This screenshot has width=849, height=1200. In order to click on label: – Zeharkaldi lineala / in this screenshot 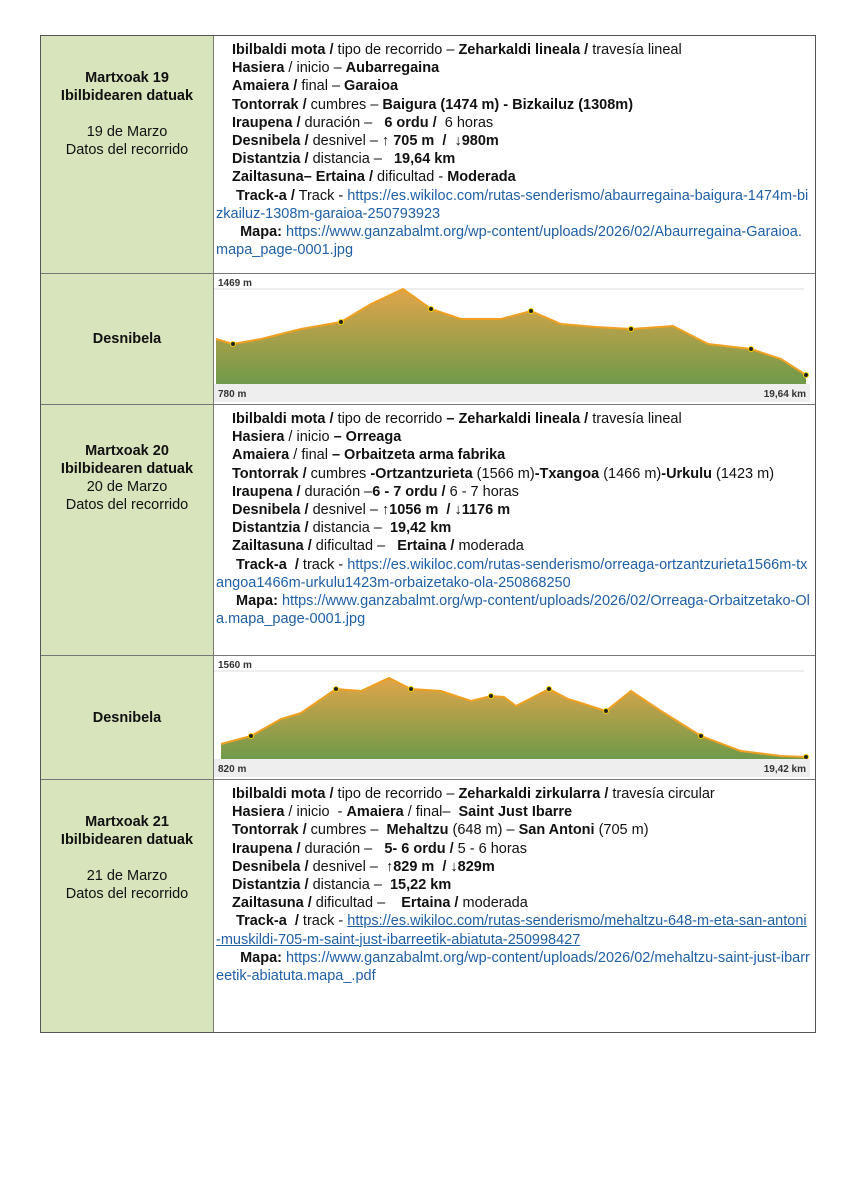, I will do `click(517, 419)`.